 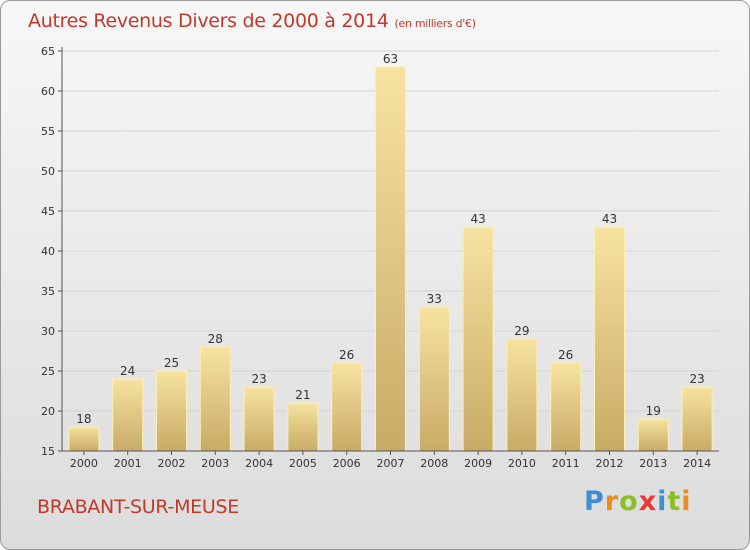 What do you see at coordinates (48, 171) in the screenshot?
I see `y-tick-label: 50` at bounding box center [48, 171].